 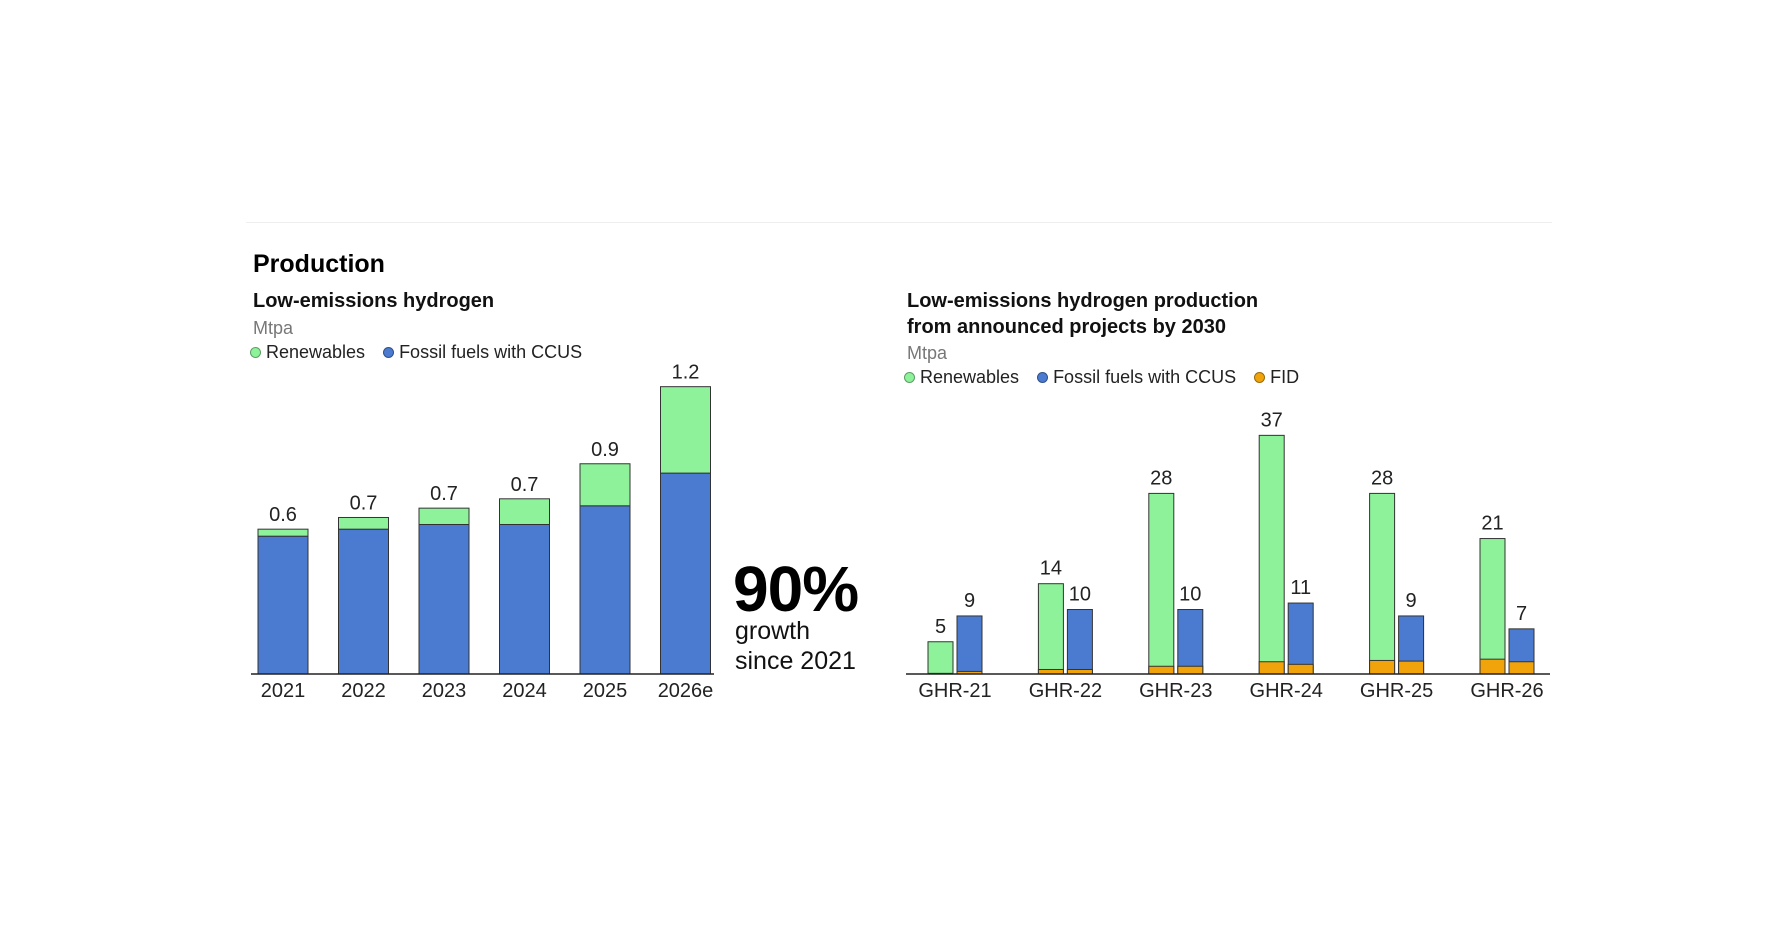 What do you see at coordinates (283, 515) in the screenshot?
I see `total-label-2021: 0.6` at bounding box center [283, 515].